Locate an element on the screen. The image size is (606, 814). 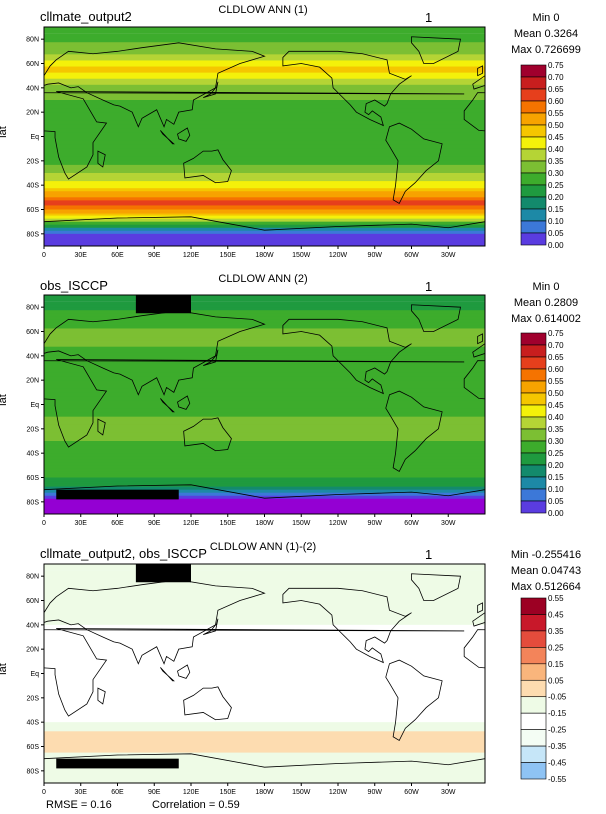
colorbar-label: 0.00 is located at coordinates (556, 513).